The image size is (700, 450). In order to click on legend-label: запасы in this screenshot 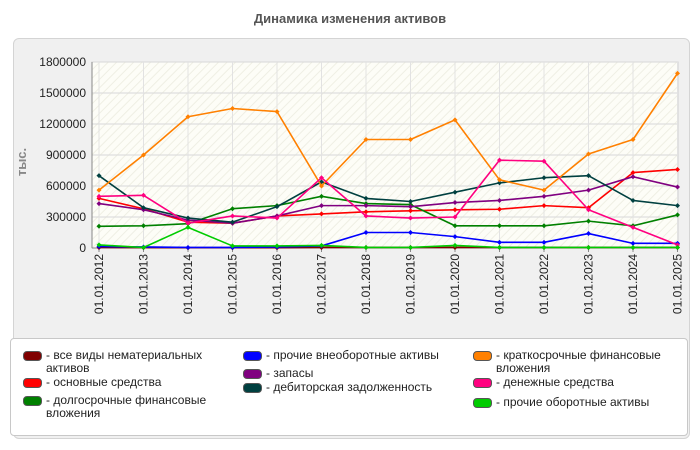, I will do `click(293, 373)`.